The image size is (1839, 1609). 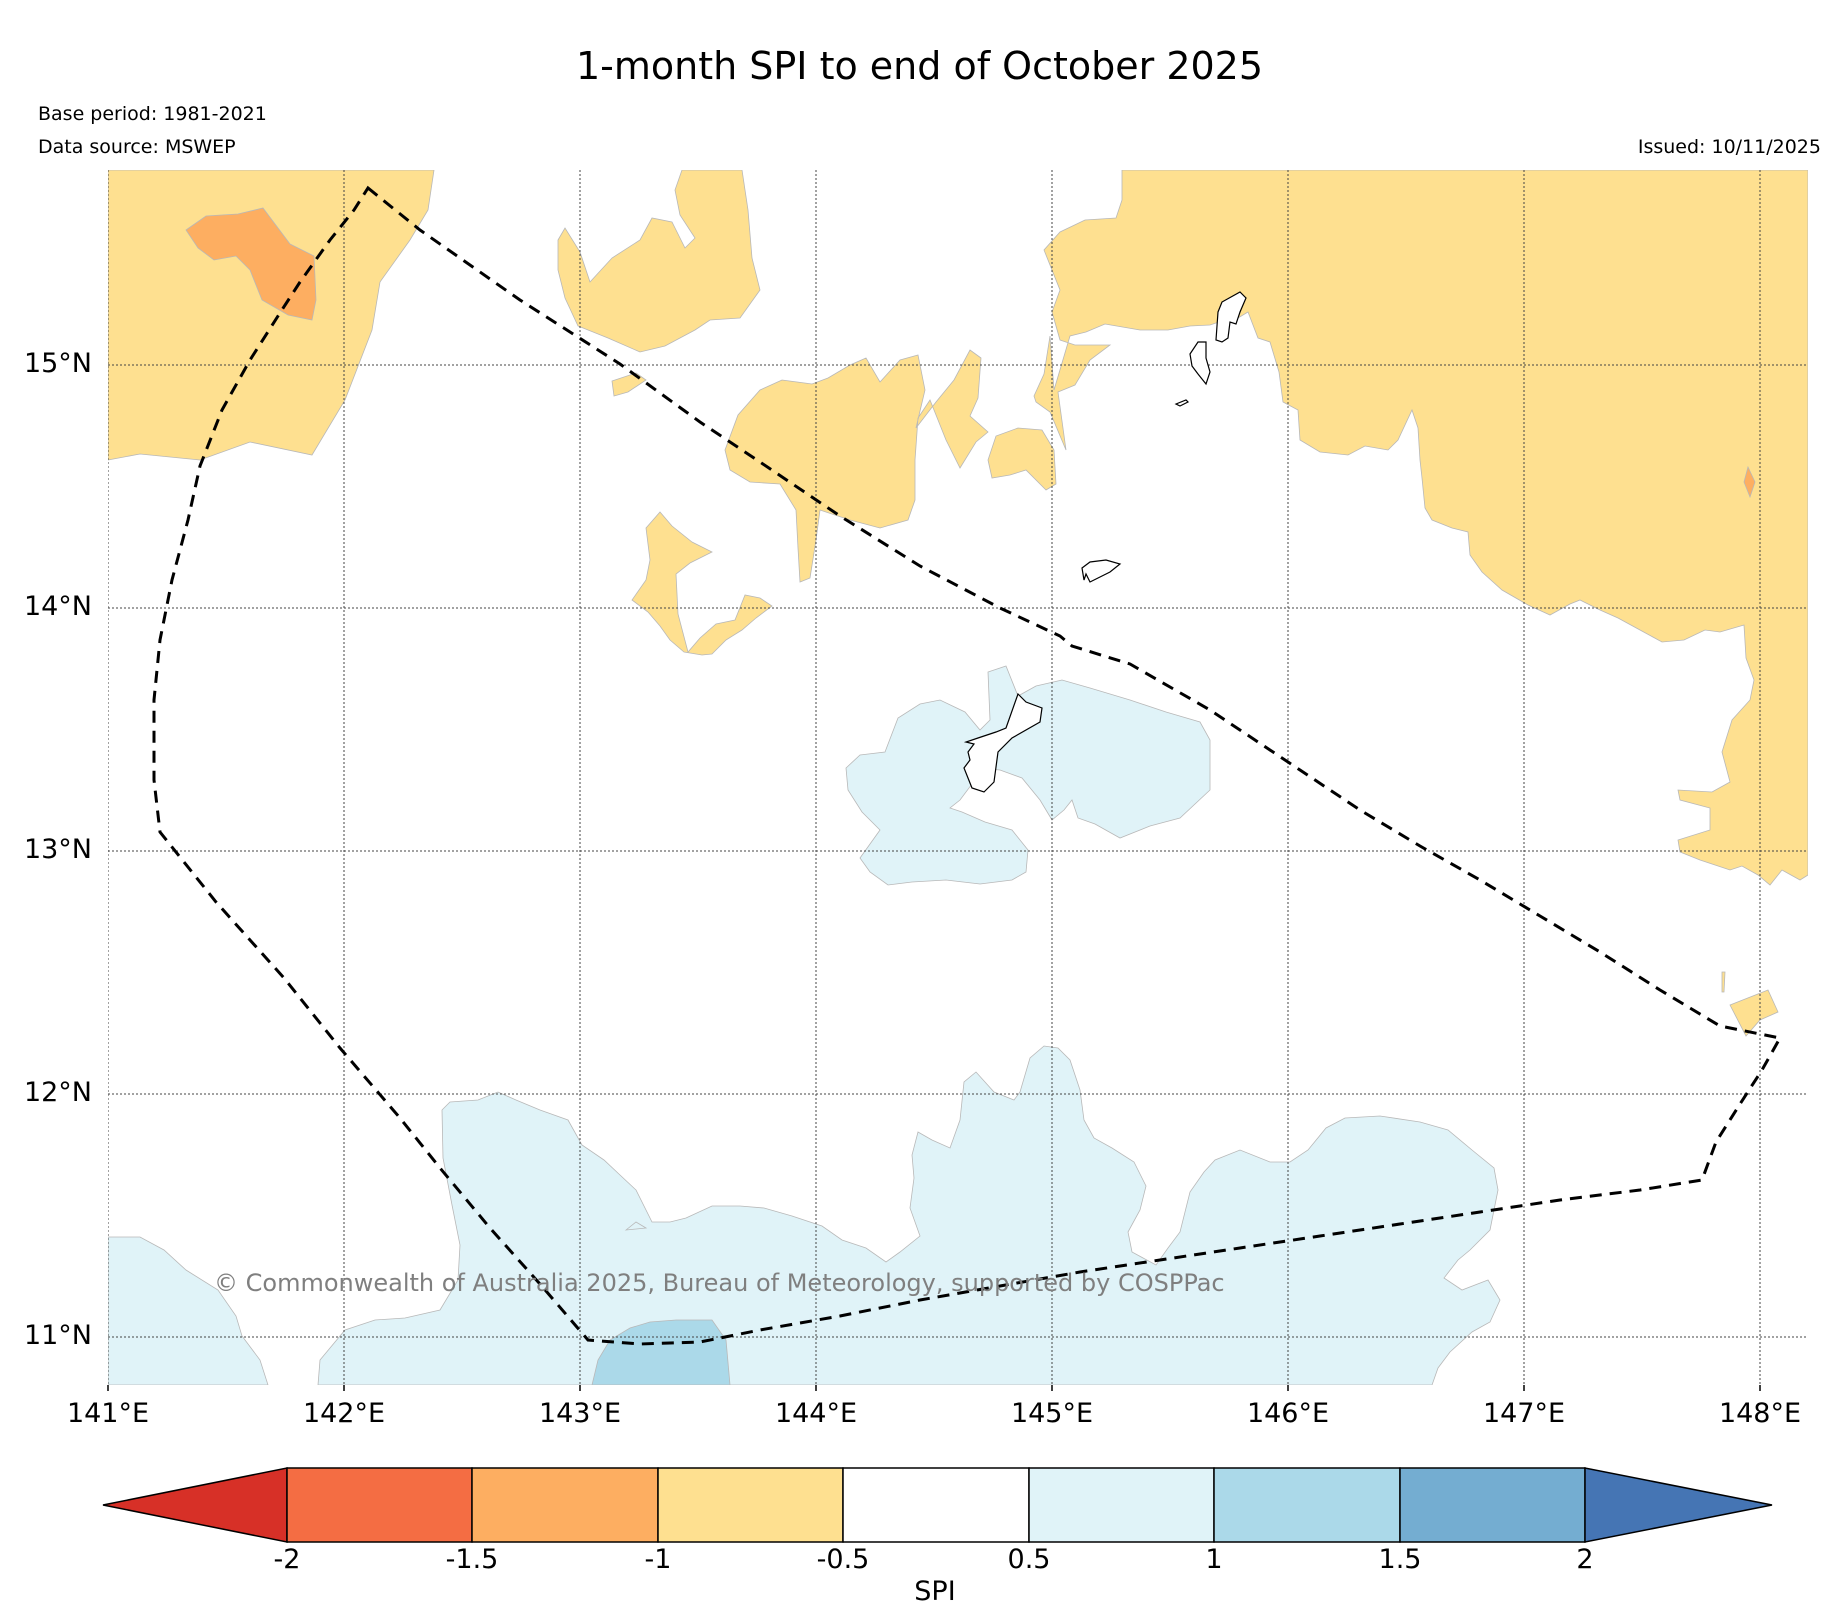 I want to click on moderately-wet-regions, so click(x=661, y=1352).